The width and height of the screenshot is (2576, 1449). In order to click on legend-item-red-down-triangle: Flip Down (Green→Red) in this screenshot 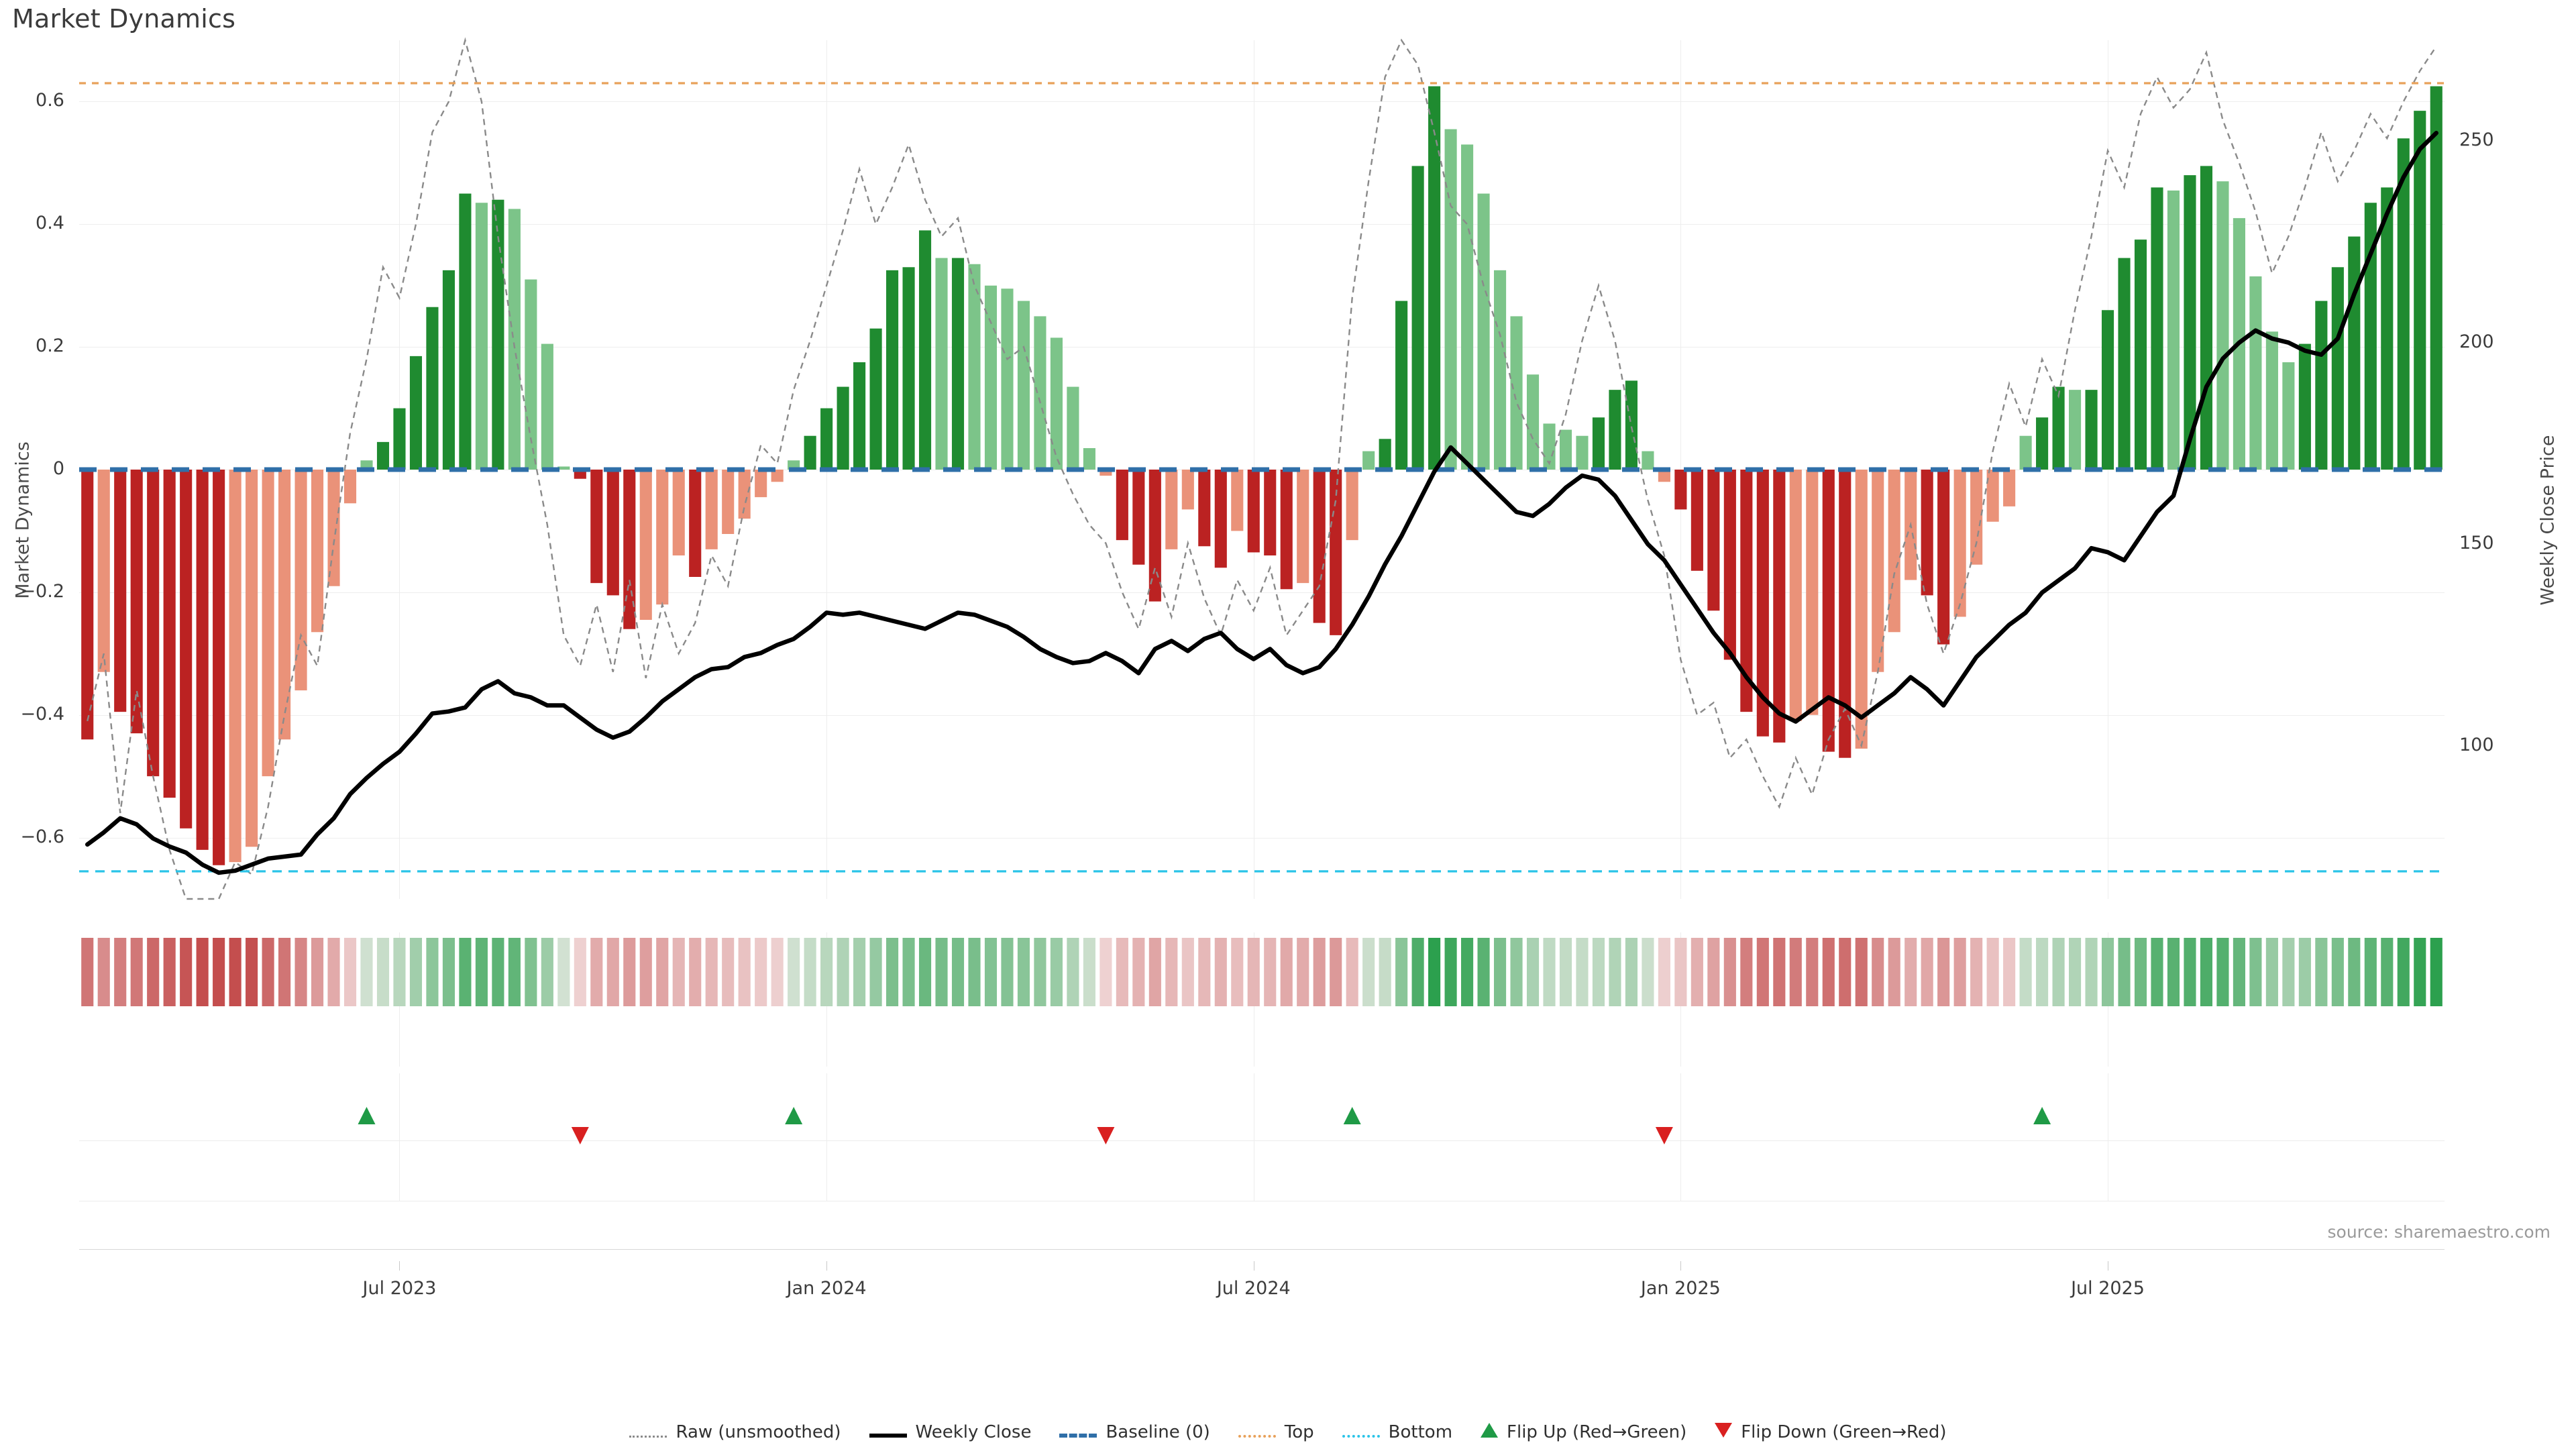, I will do `click(1831, 1432)`.